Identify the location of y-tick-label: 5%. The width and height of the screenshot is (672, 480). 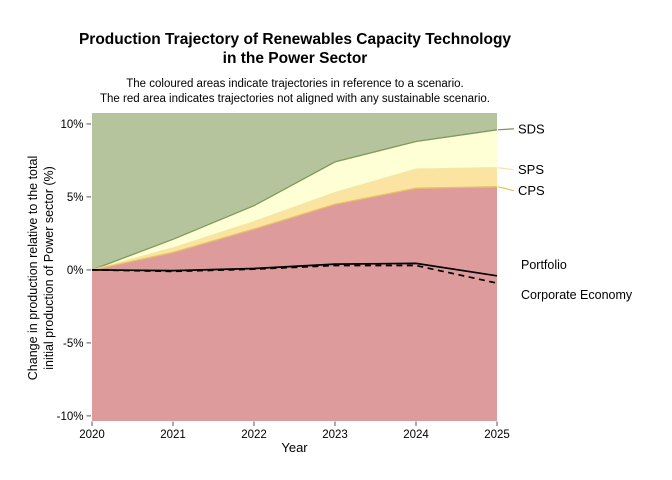
(75, 198).